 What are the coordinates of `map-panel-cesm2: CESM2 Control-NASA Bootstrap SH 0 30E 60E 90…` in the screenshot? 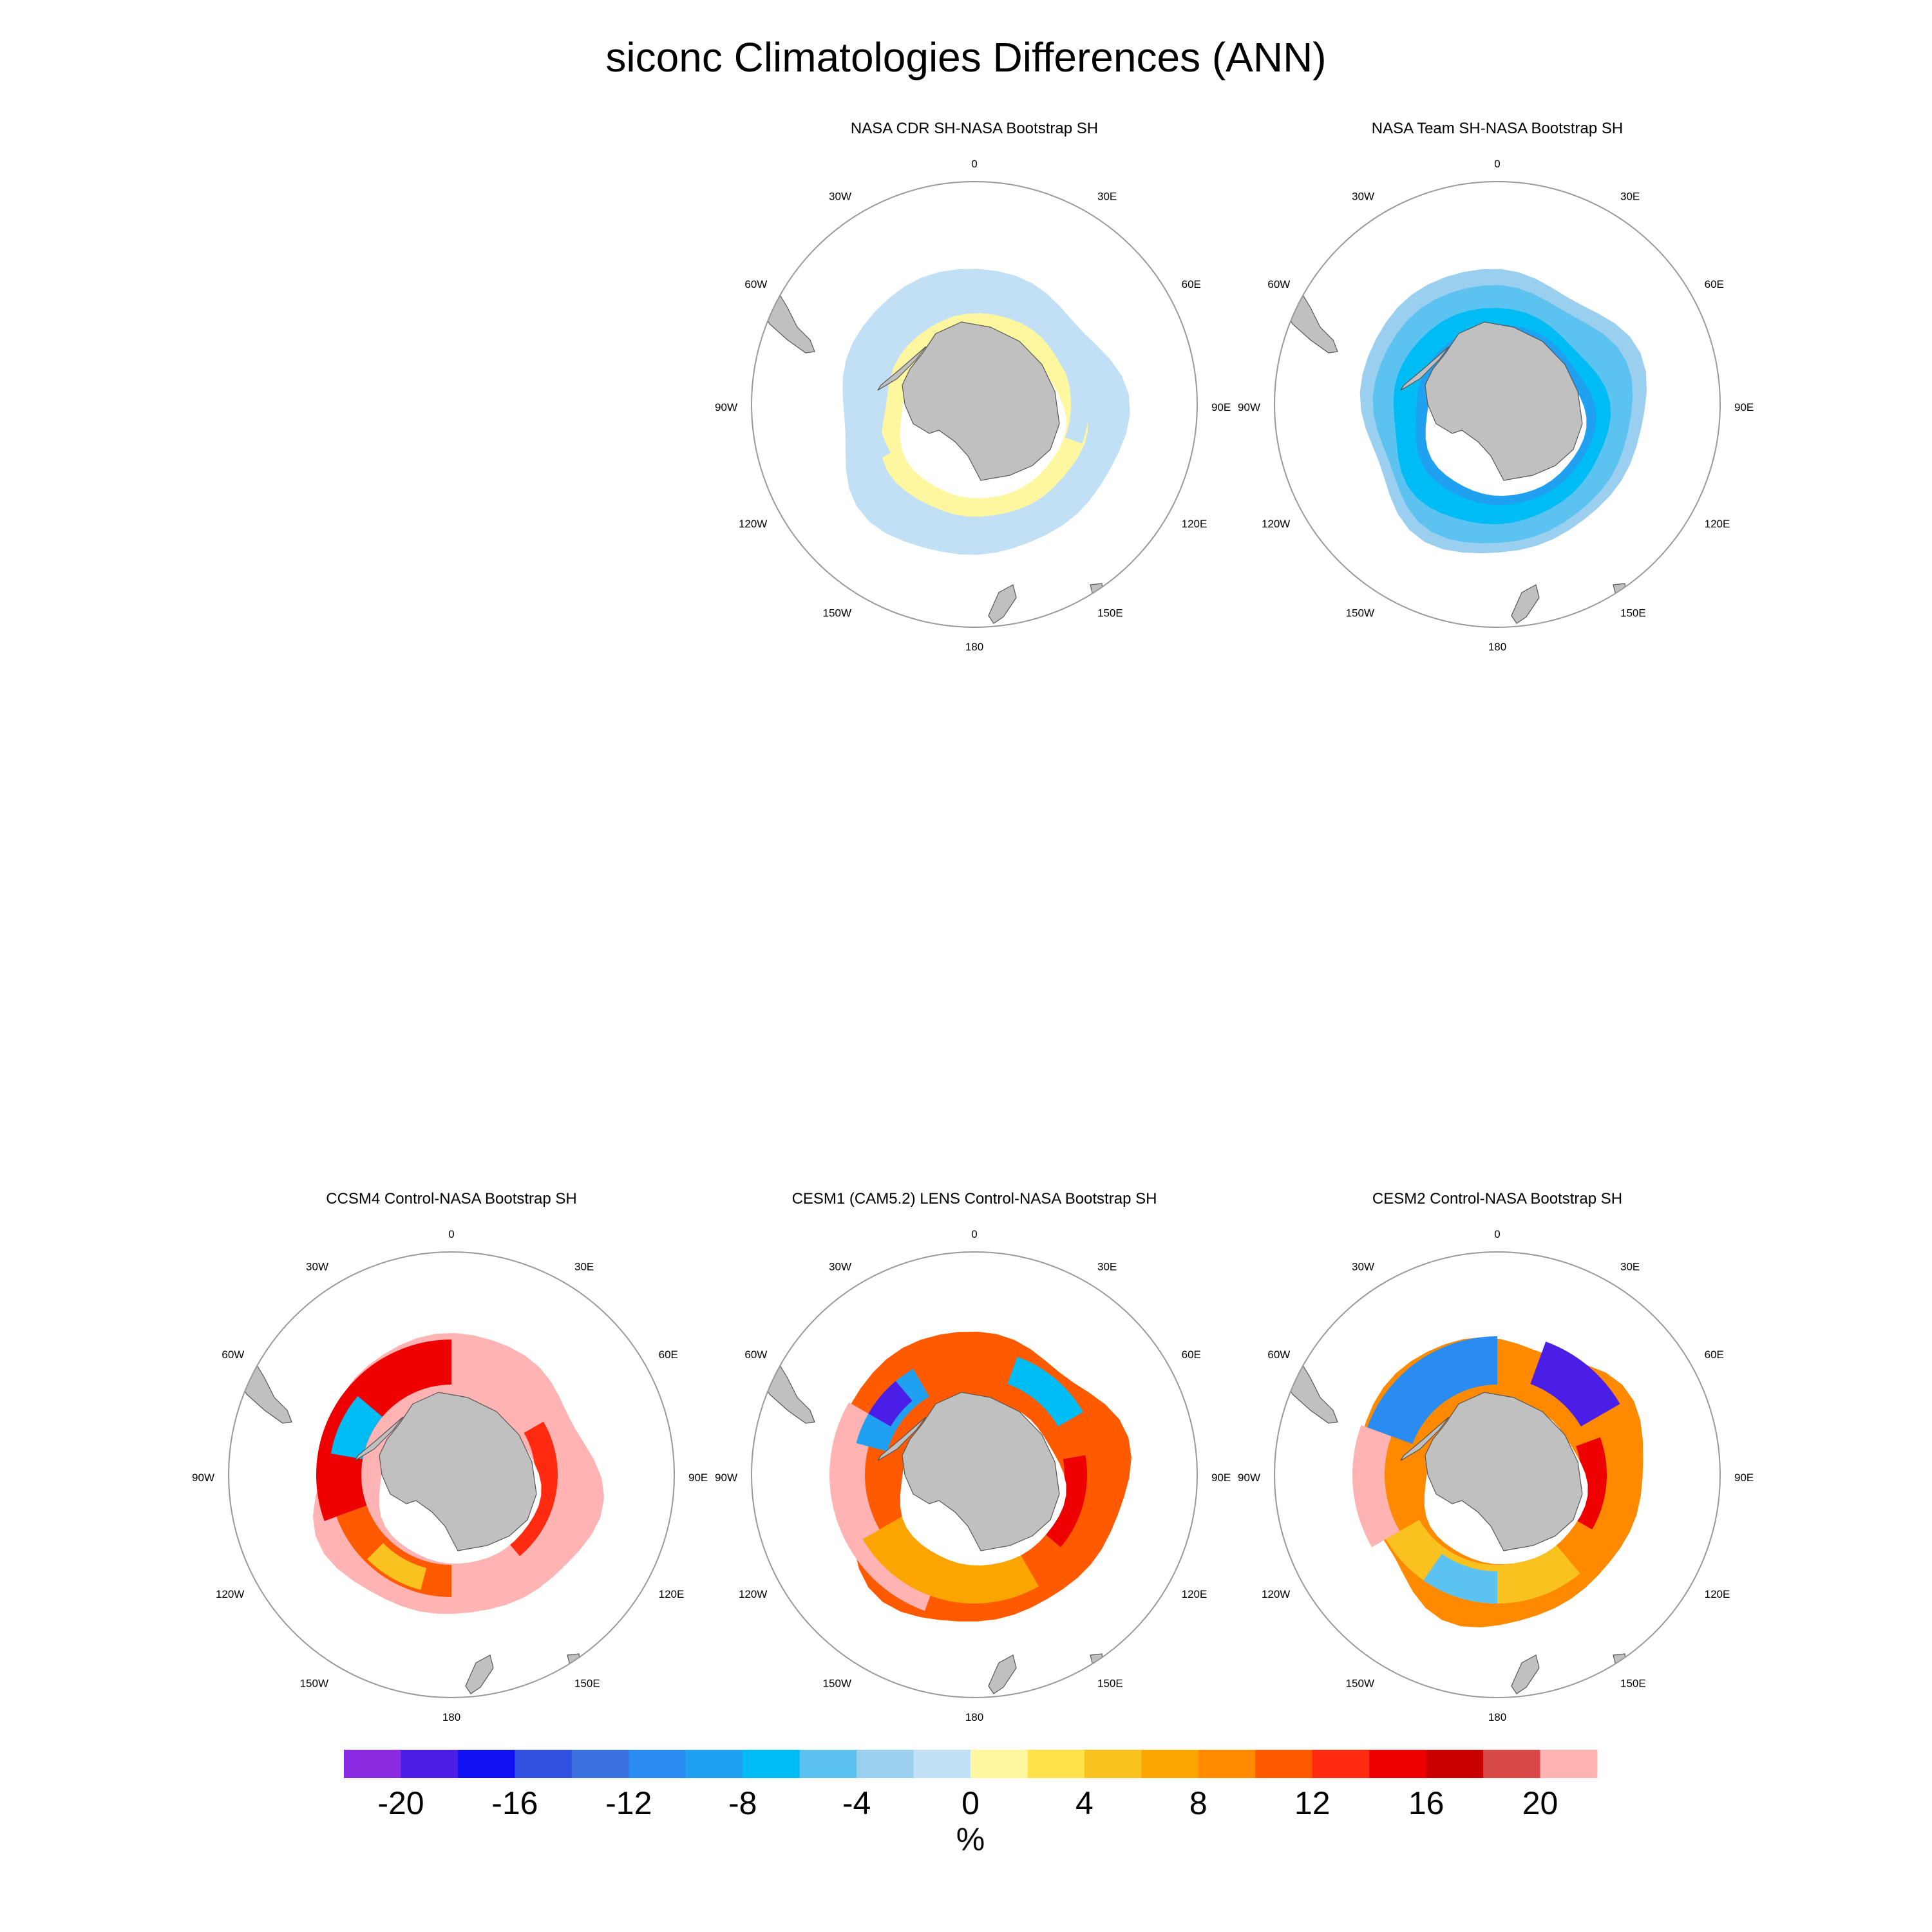 It's located at (1496, 1457).